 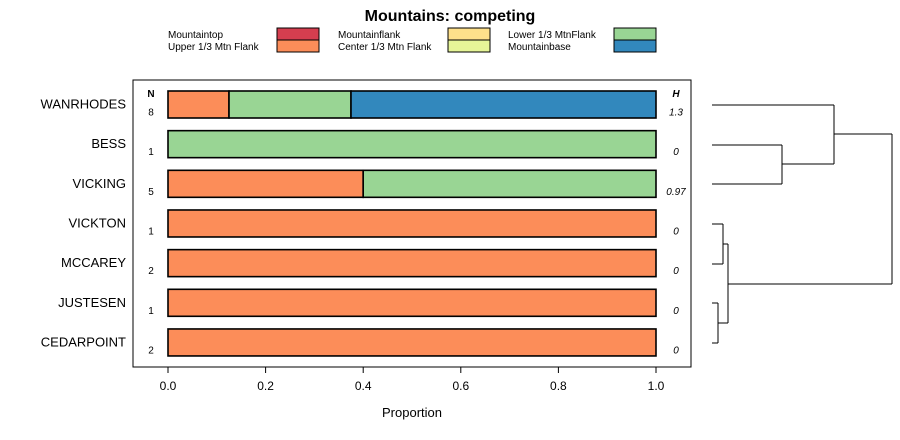 What do you see at coordinates (151, 192) in the screenshot?
I see `n-value-label: 5` at bounding box center [151, 192].